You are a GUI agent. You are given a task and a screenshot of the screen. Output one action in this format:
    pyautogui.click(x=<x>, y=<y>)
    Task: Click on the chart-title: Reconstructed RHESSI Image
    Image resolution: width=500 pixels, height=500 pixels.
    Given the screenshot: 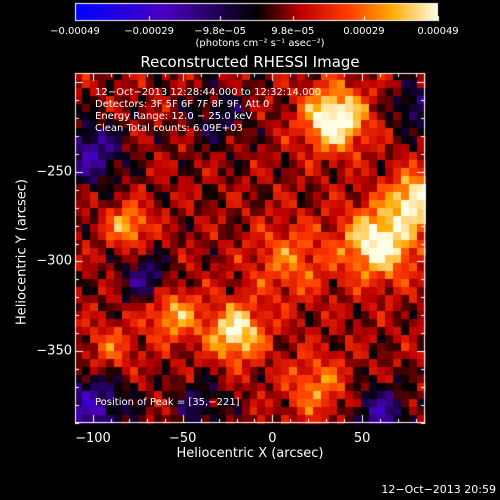 What is the action you would take?
    pyautogui.click(x=250, y=62)
    